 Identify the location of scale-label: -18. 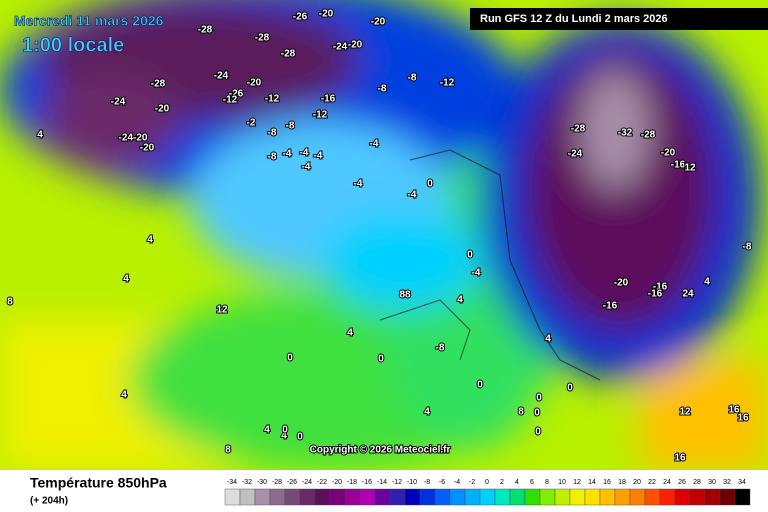
(352, 482).